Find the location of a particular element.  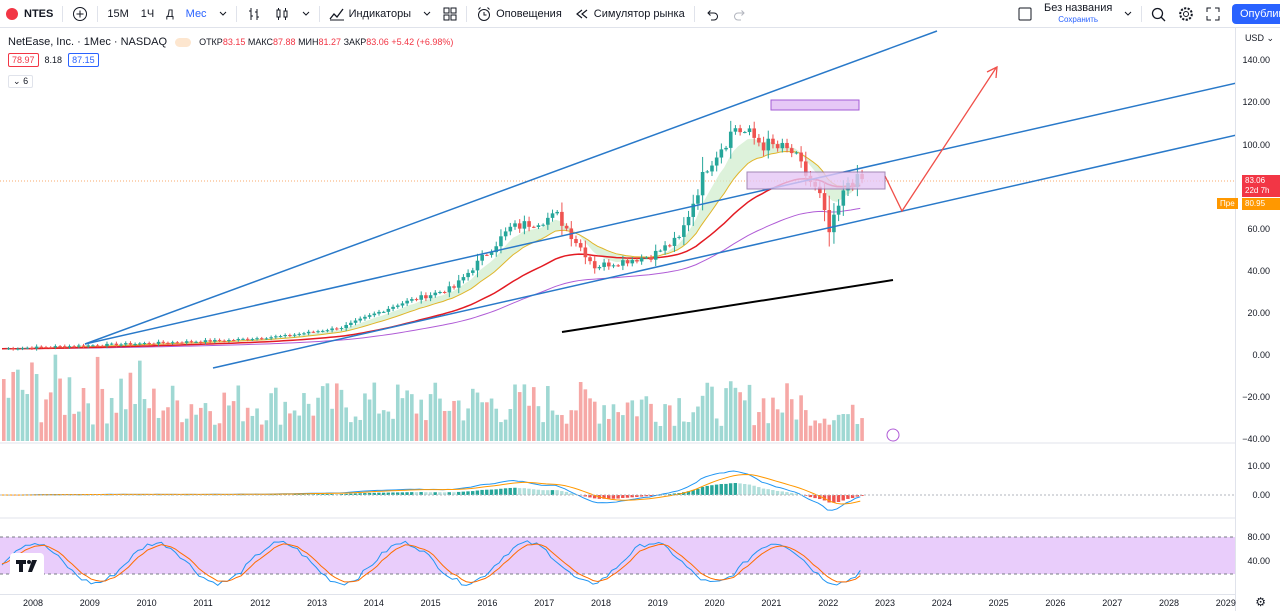

indicator-count: 6 is located at coordinates (26, 81).